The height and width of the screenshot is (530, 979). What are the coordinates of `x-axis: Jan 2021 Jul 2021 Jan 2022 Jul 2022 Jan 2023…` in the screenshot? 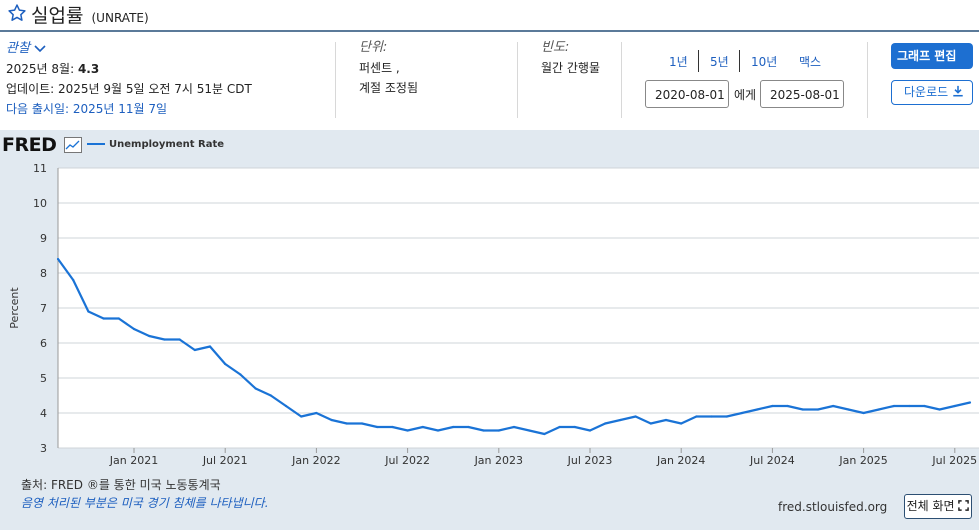 It's located at (543, 457).